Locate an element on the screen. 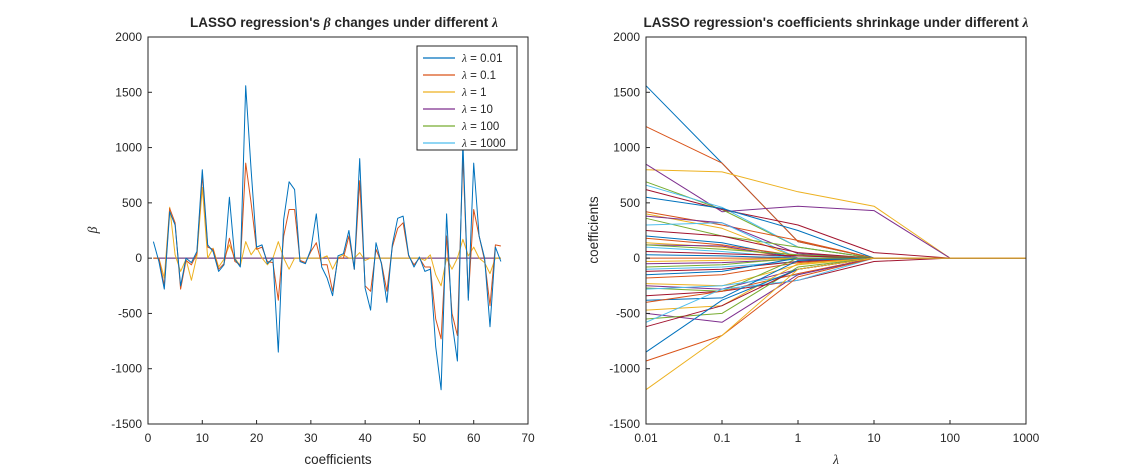  shrinkage-chart-y-ticks: -1500 -1000 -500 0 500 1000 1500 2000 is located at coordinates (629, 230).